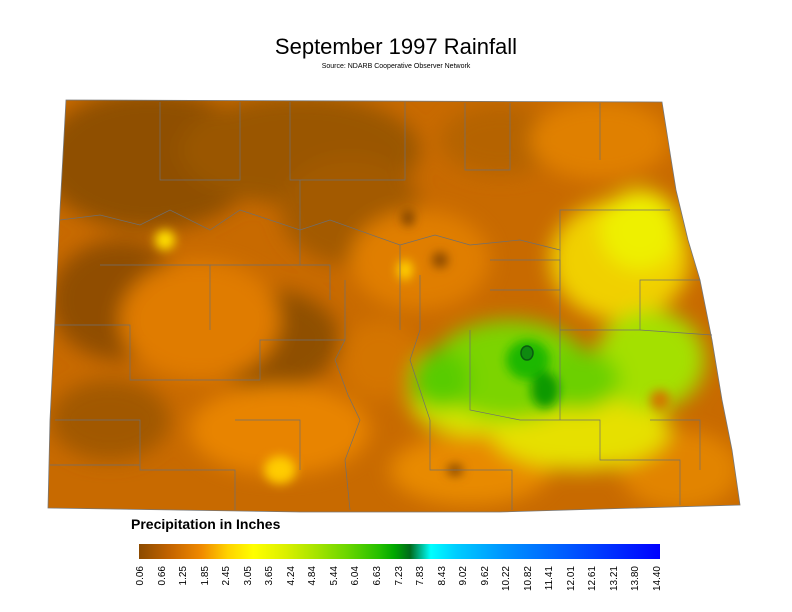  Describe the element at coordinates (184, 576) in the screenshot. I see `legend-tick-label: 1.25` at that location.